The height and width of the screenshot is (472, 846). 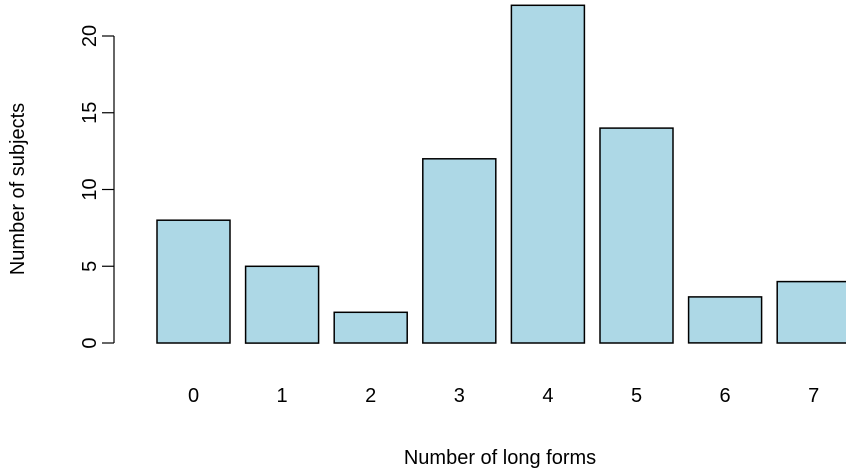 What do you see at coordinates (370, 396) in the screenshot?
I see `x-tick-label: 2` at bounding box center [370, 396].